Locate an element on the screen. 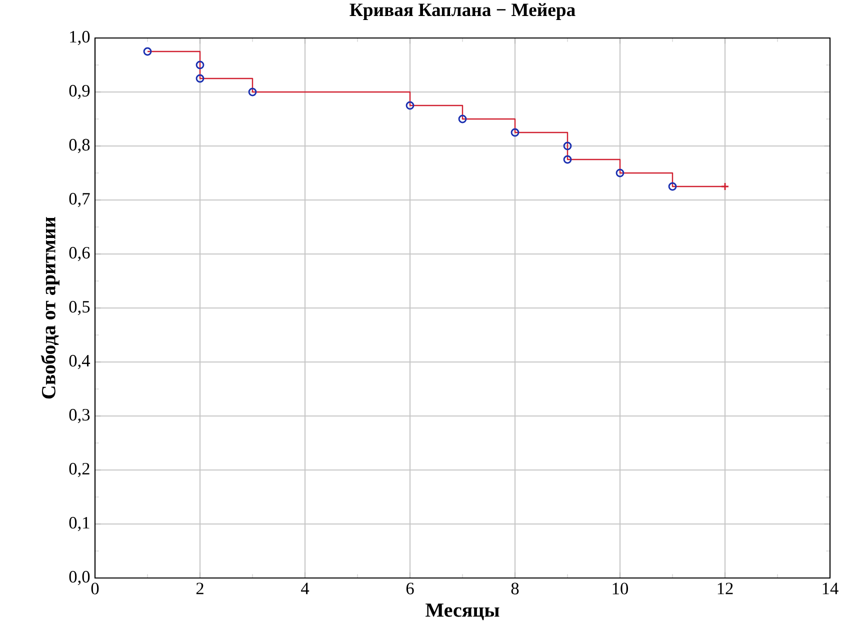  y-axis-title: Свобода от аритмии is located at coordinates (50, 308).